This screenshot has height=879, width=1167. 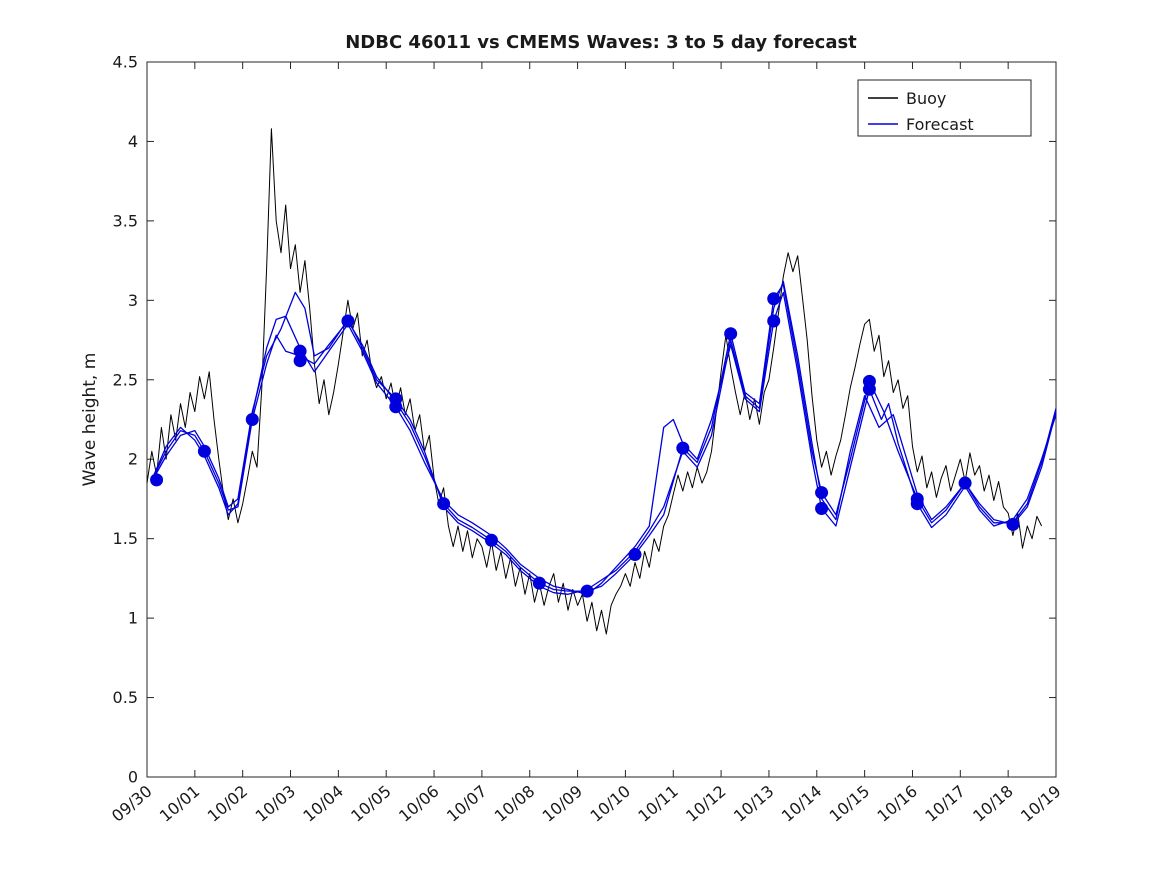 I want to click on y-axis-label: Wave height, m, so click(x=90, y=420).